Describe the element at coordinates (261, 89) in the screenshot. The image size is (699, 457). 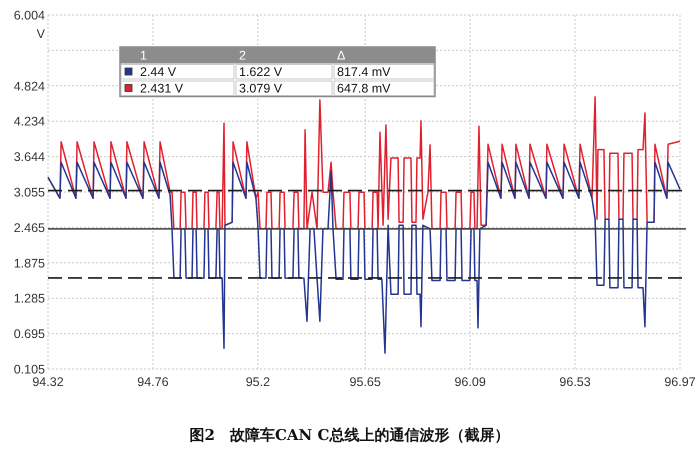
I see `annotation: 3.079 V` at that location.